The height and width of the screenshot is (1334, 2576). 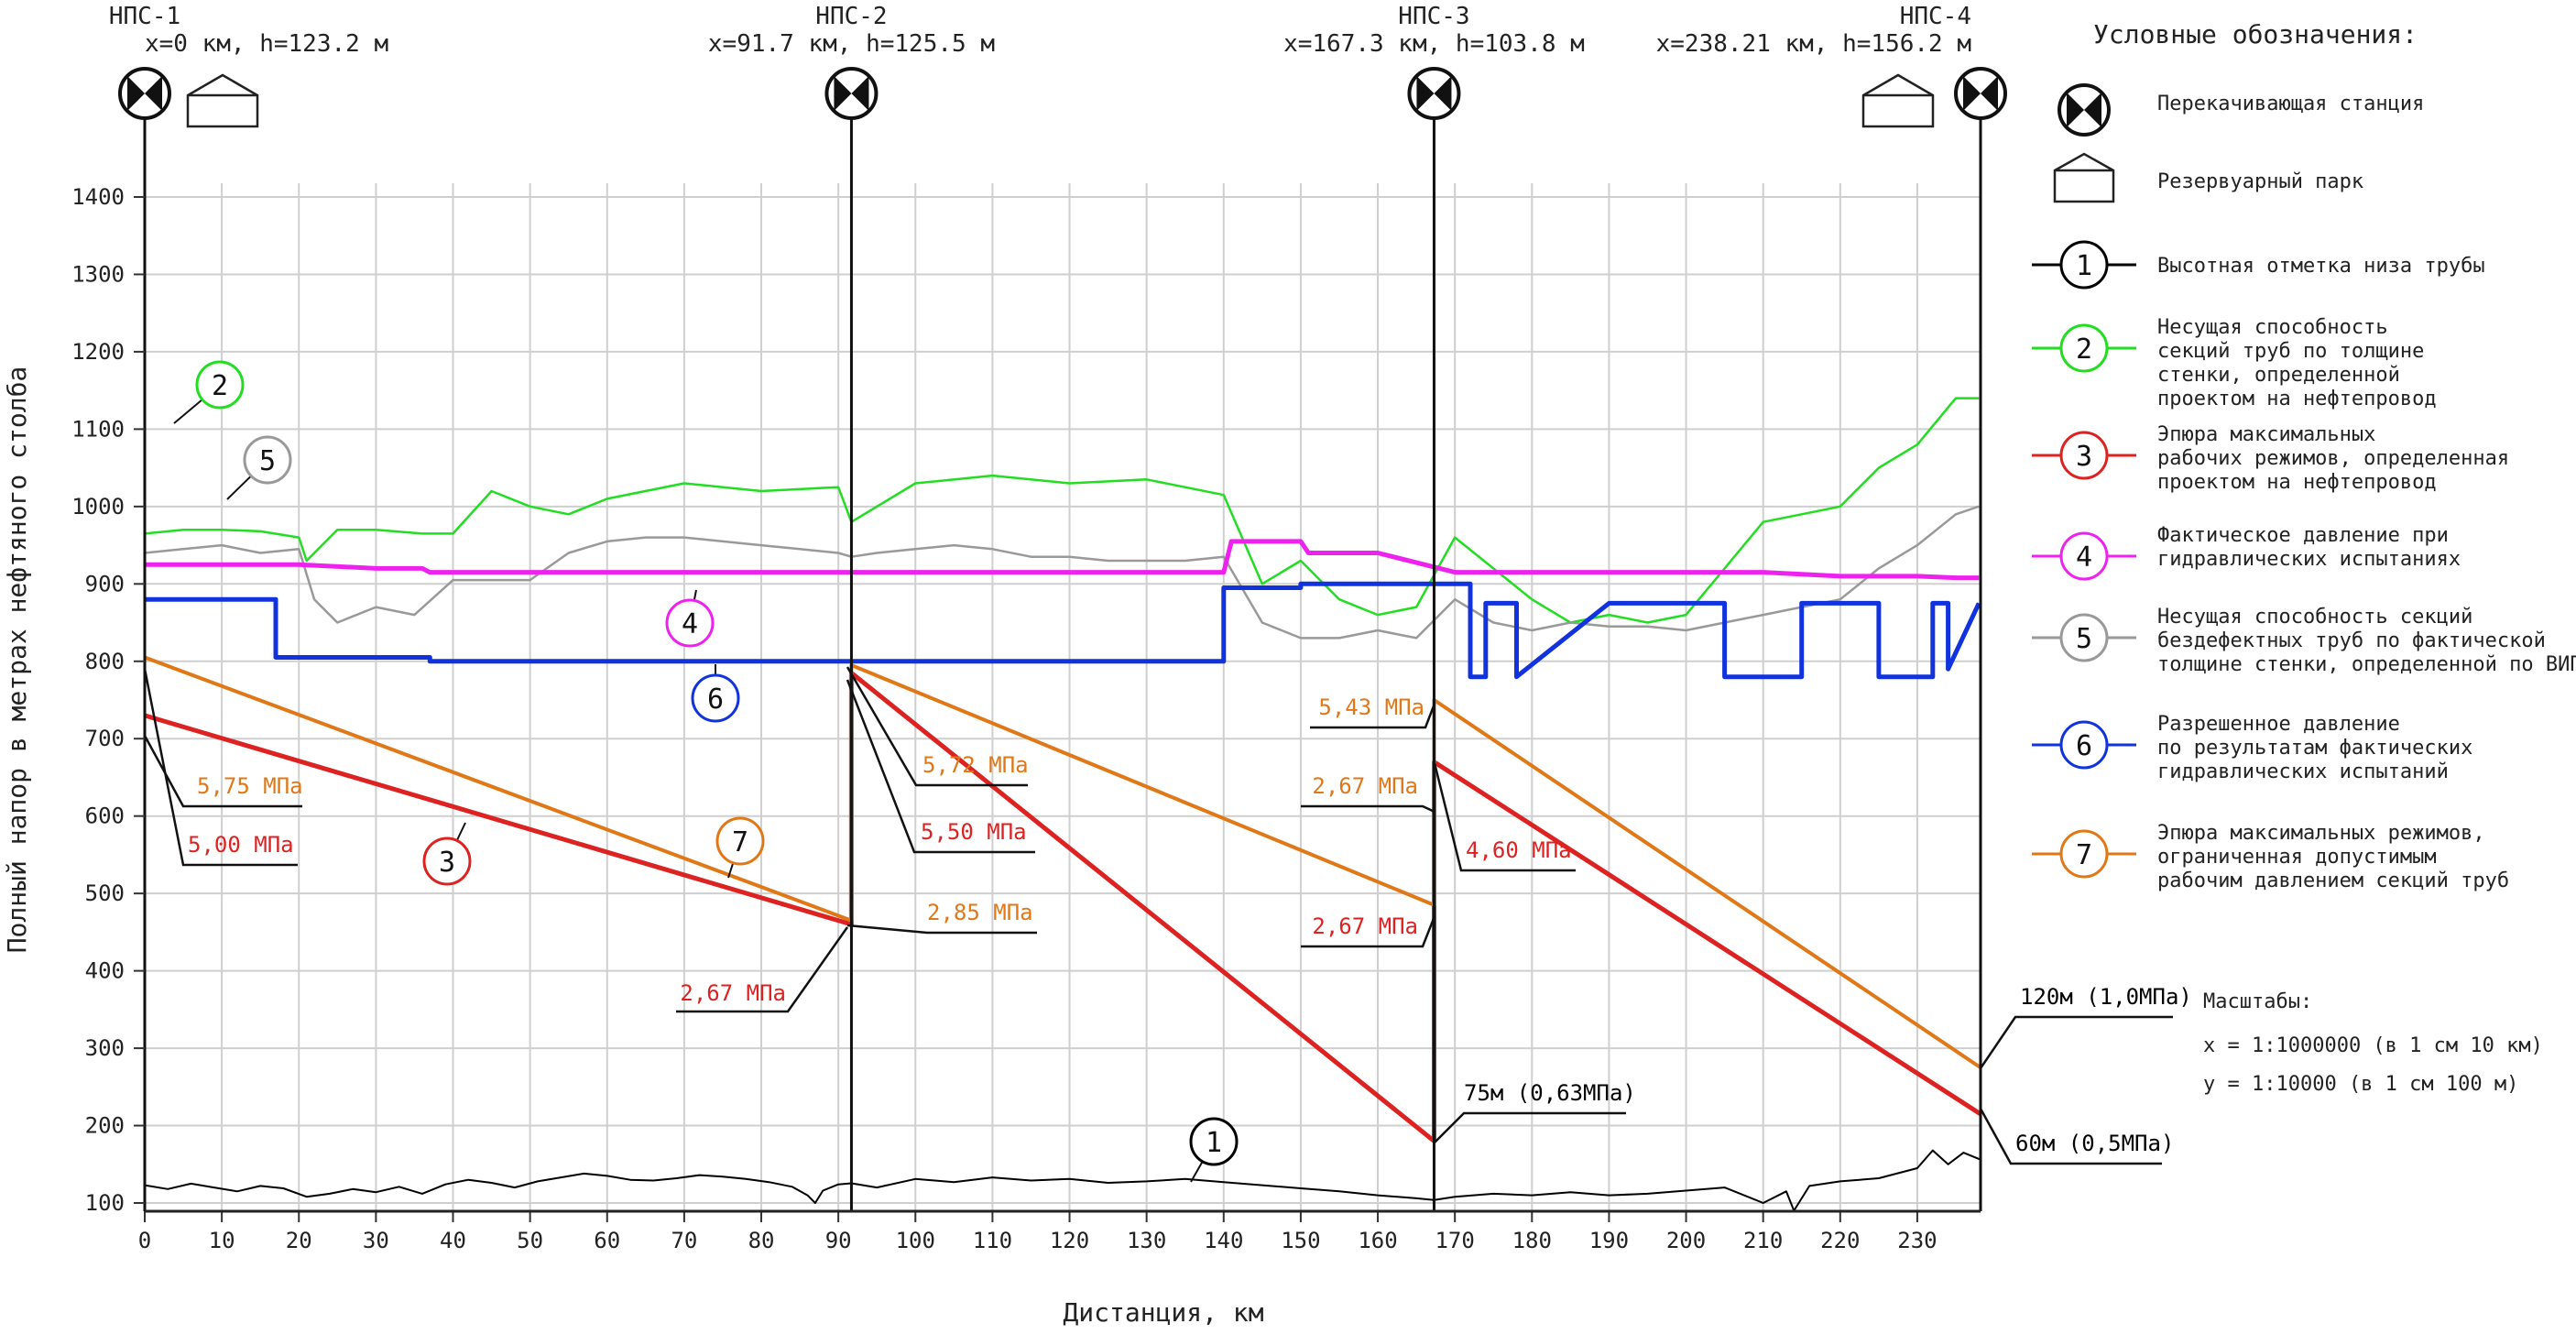 I want to click on station-coords: x=0 км, h=123.2 м, so click(x=266, y=44).